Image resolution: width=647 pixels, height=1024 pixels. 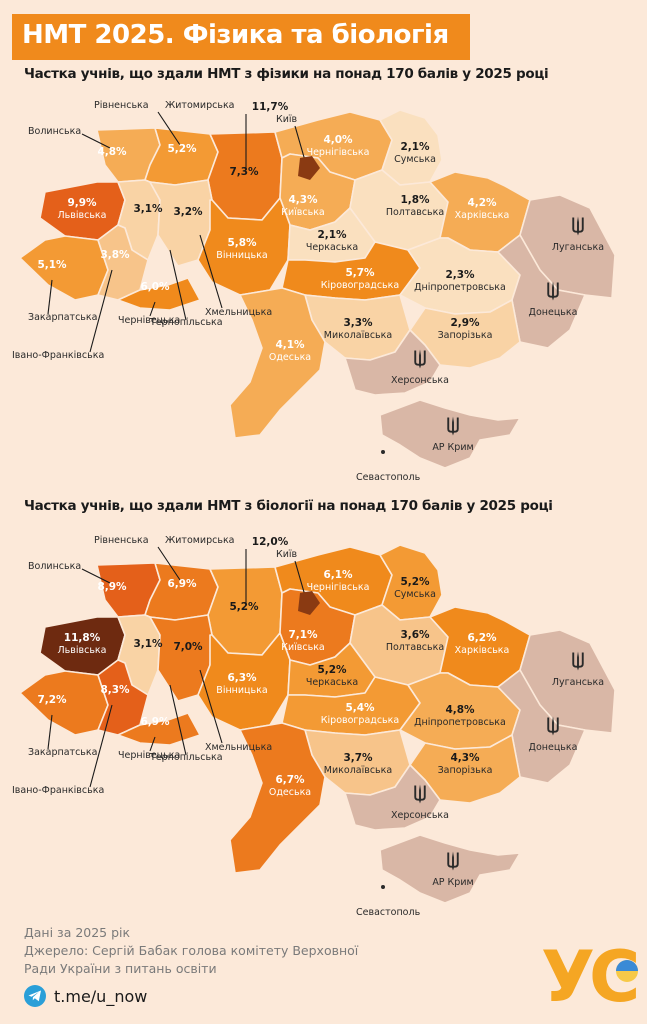 I want to click on biology-name-chernihivska: Чернігівська, so click(x=338, y=587).